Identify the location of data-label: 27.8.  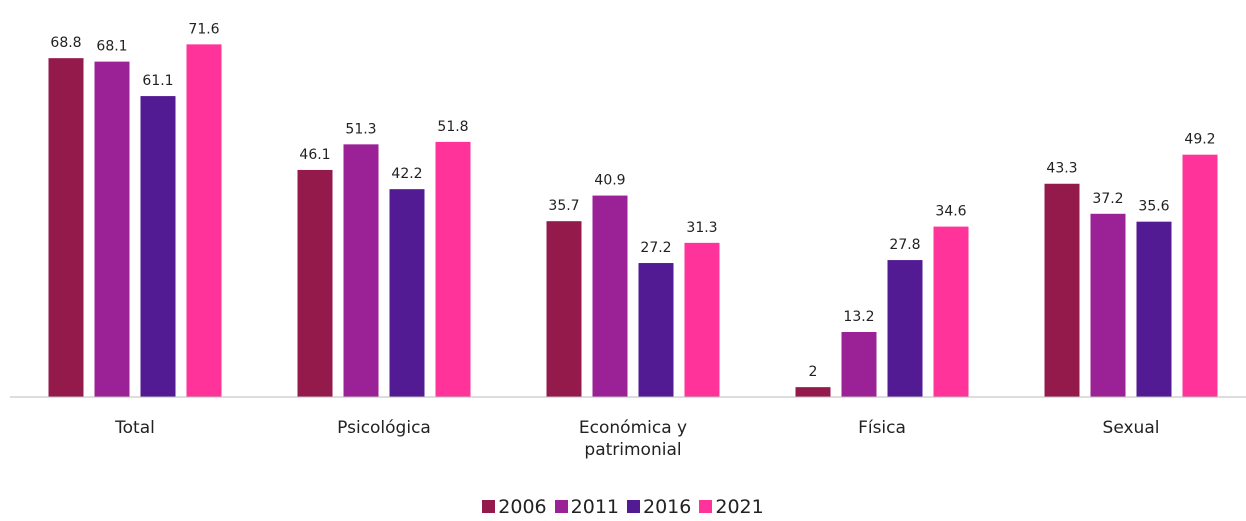
(904, 245).